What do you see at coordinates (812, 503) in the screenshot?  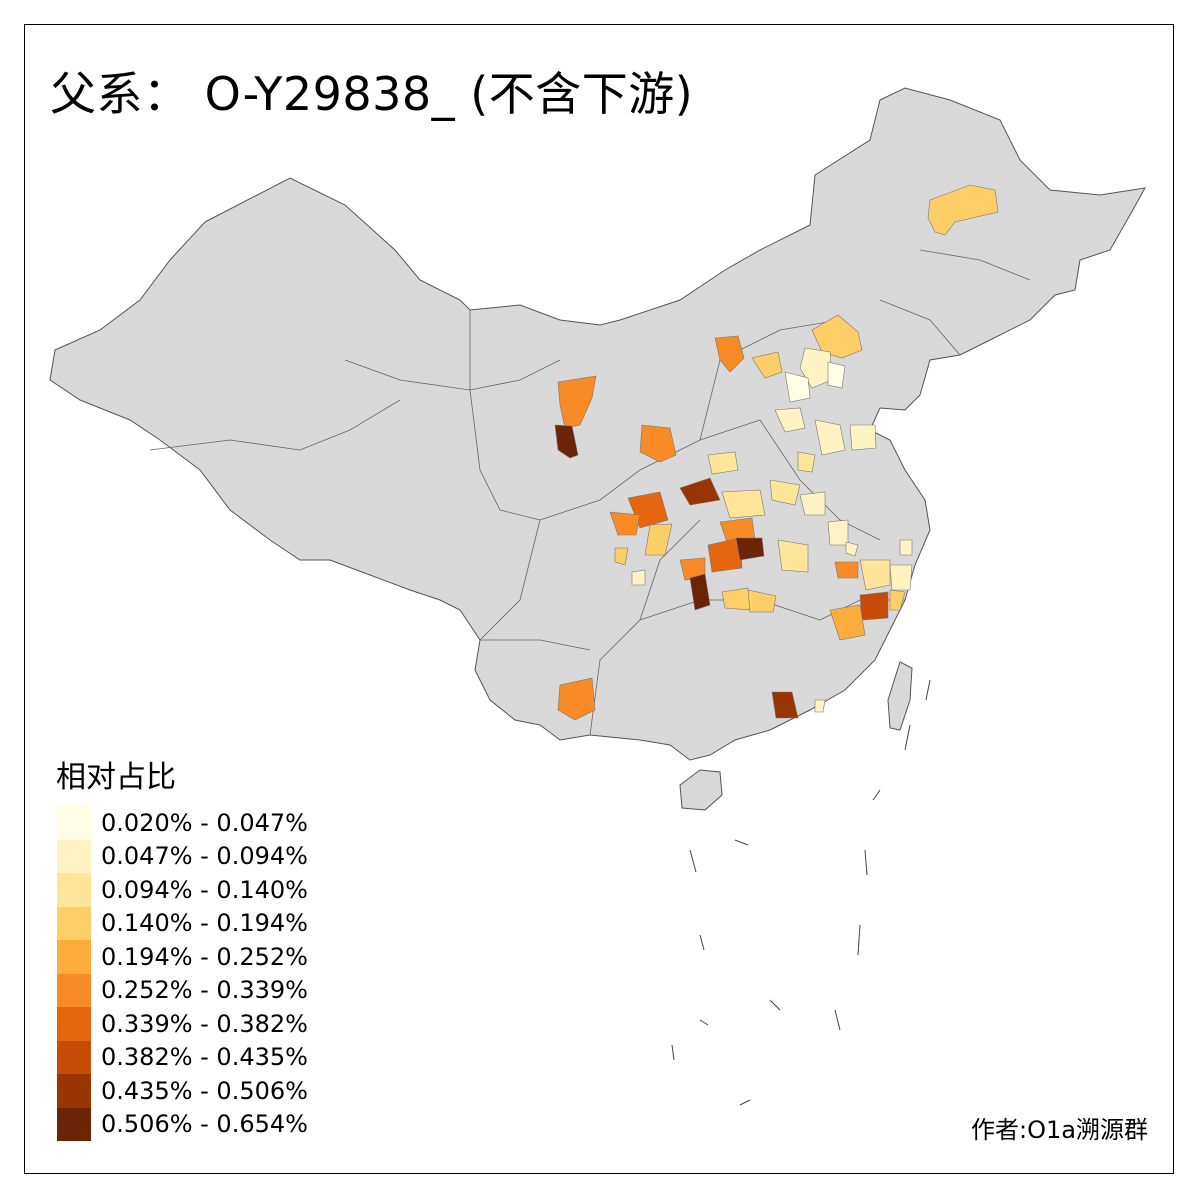 I see `region-henan-c` at bounding box center [812, 503].